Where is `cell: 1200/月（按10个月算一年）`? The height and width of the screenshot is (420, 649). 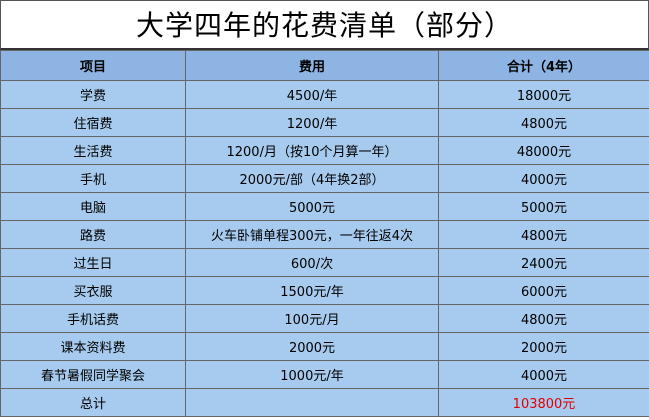
cell: 1200/月（按10个月算一年） is located at coordinates (312, 150).